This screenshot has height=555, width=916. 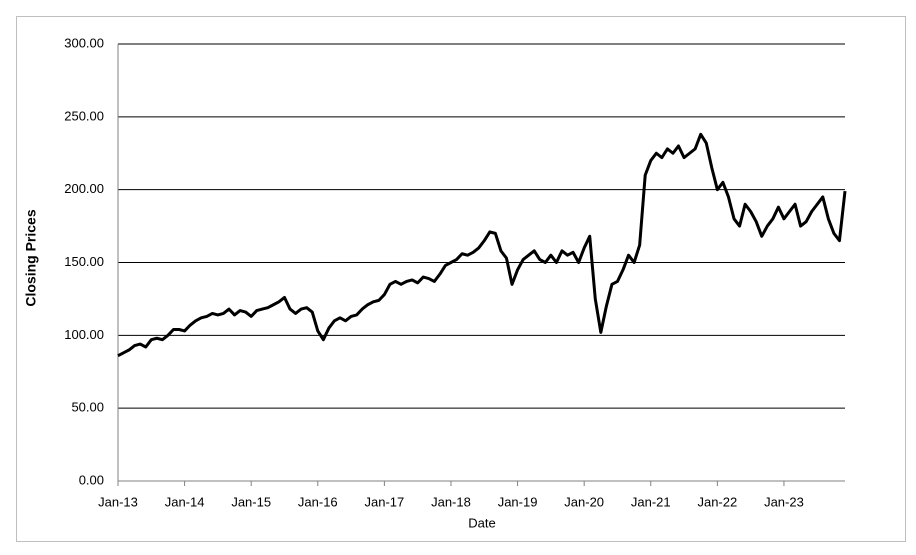 I want to click on y-tick-label: 0.00, so click(x=91, y=479).